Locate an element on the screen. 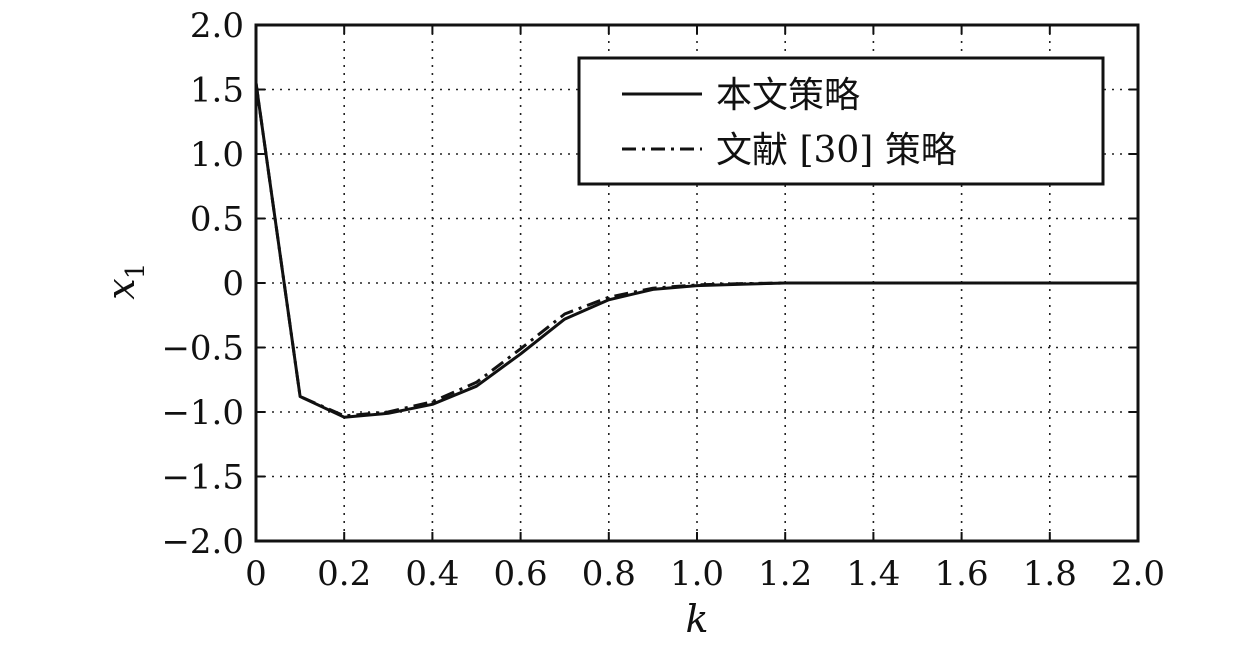 This screenshot has width=1260, height=646. y-tick-label: 0 is located at coordinates (233, 284).